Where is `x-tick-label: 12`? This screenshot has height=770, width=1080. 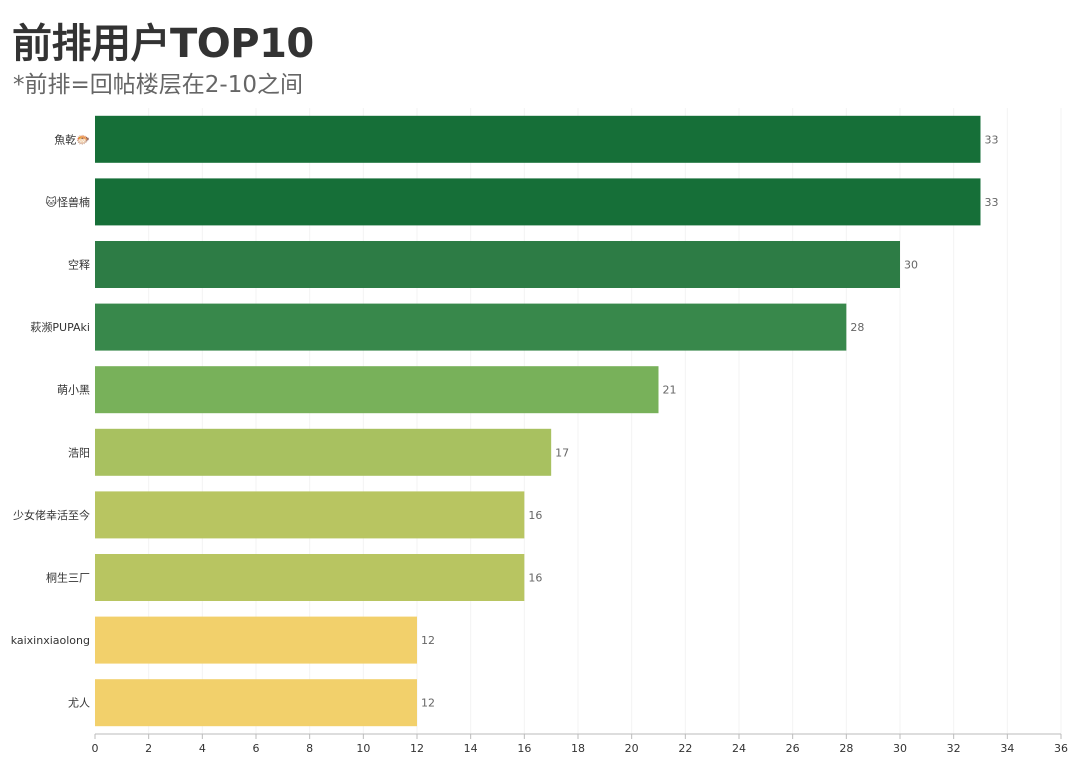
x-tick-label: 12 is located at coordinates (417, 748).